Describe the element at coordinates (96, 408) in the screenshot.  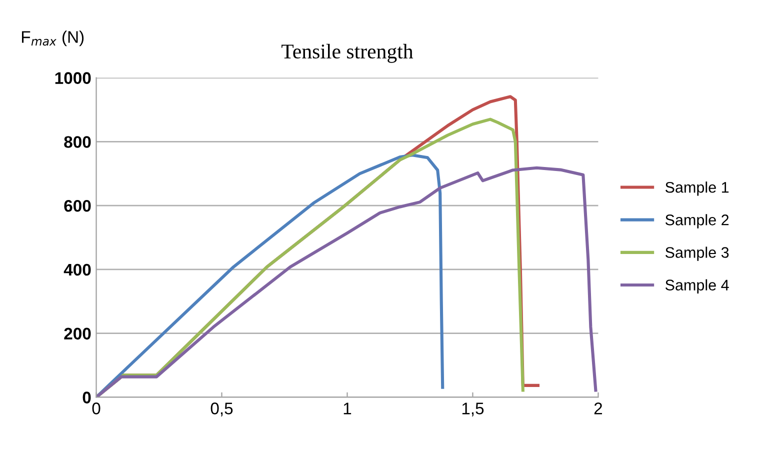
I see `x-tick-label: 0` at that location.